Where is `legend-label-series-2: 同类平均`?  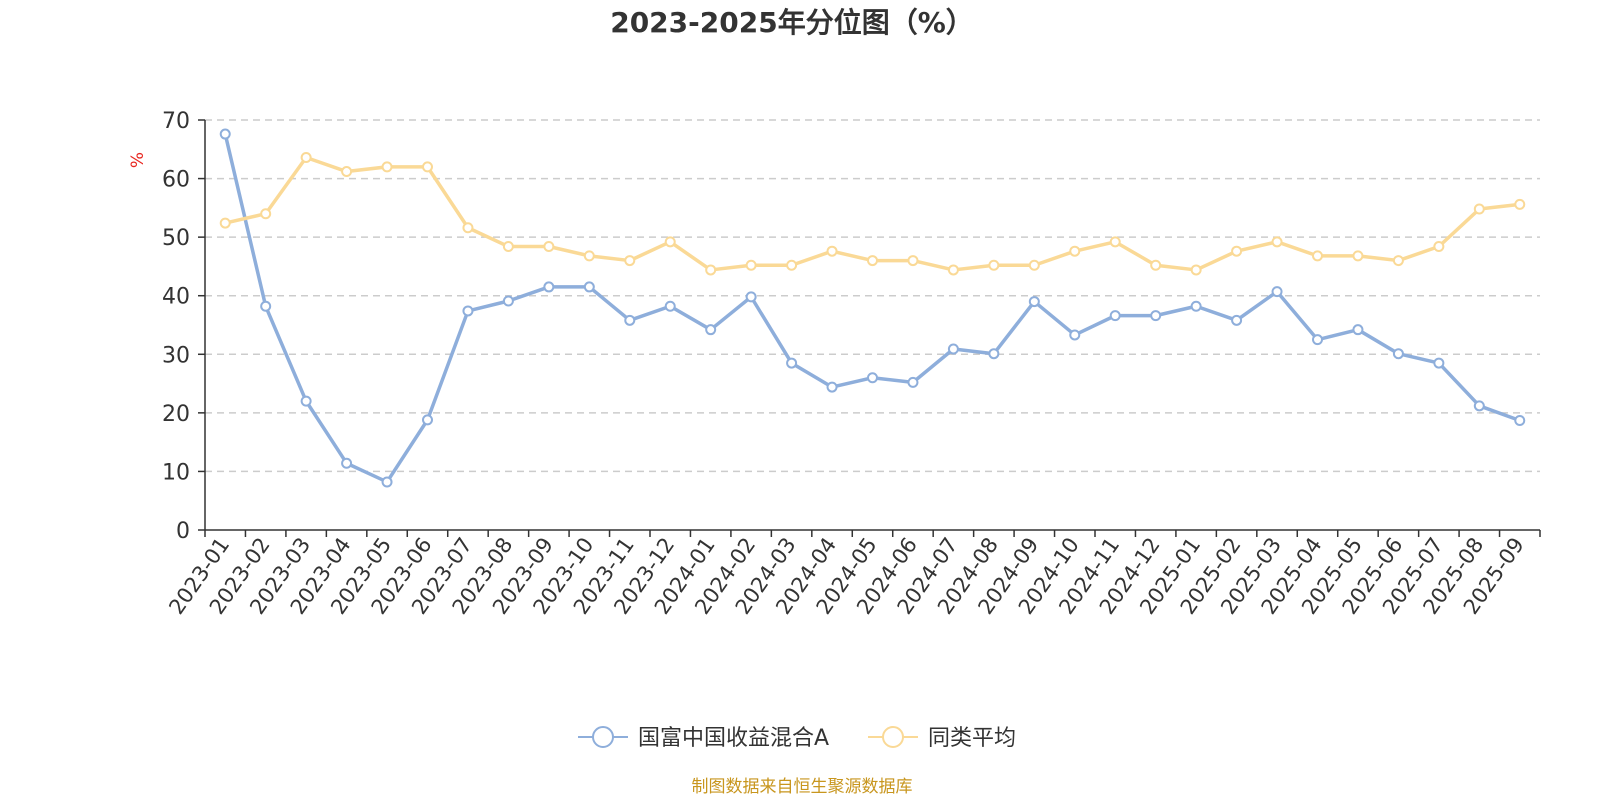 legend-label-series-2: 同类平均 is located at coordinates (972, 738).